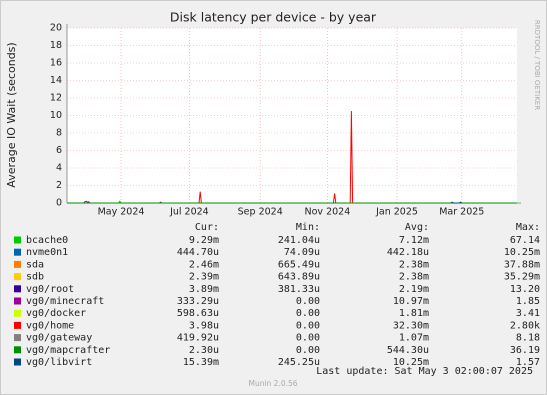 The width and height of the screenshot is (547, 395). What do you see at coordinates (207, 227) in the screenshot?
I see `legend-header: Cur:` at bounding box center [207, 227].